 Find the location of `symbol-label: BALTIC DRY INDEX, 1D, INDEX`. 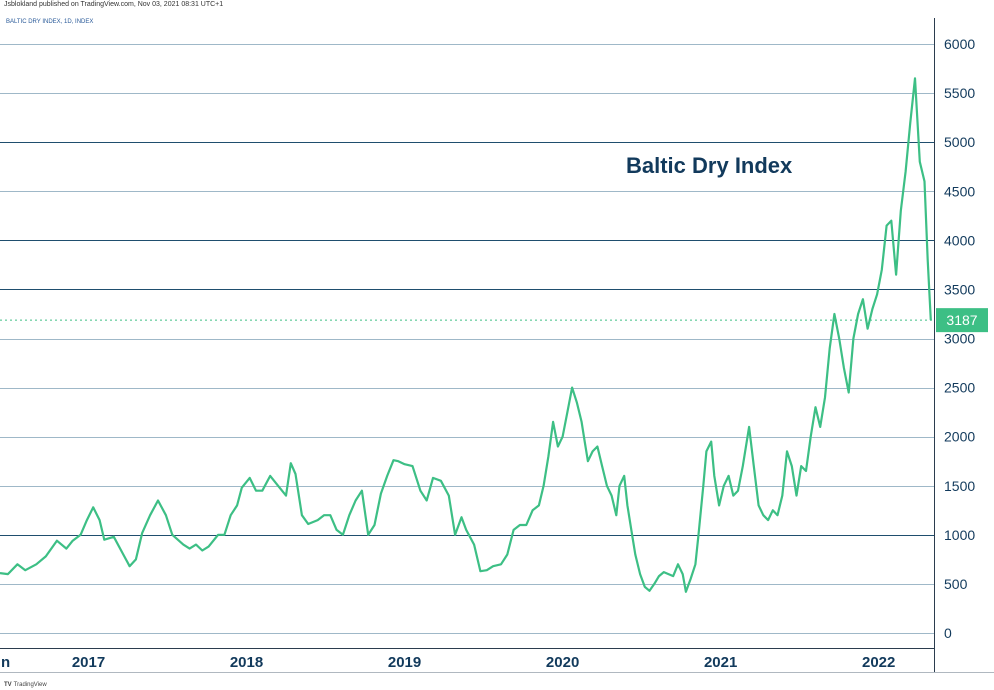

symbol-label: BALTIC DRY INDEX, 1D, INDEX is located at coordinates (50, 22).